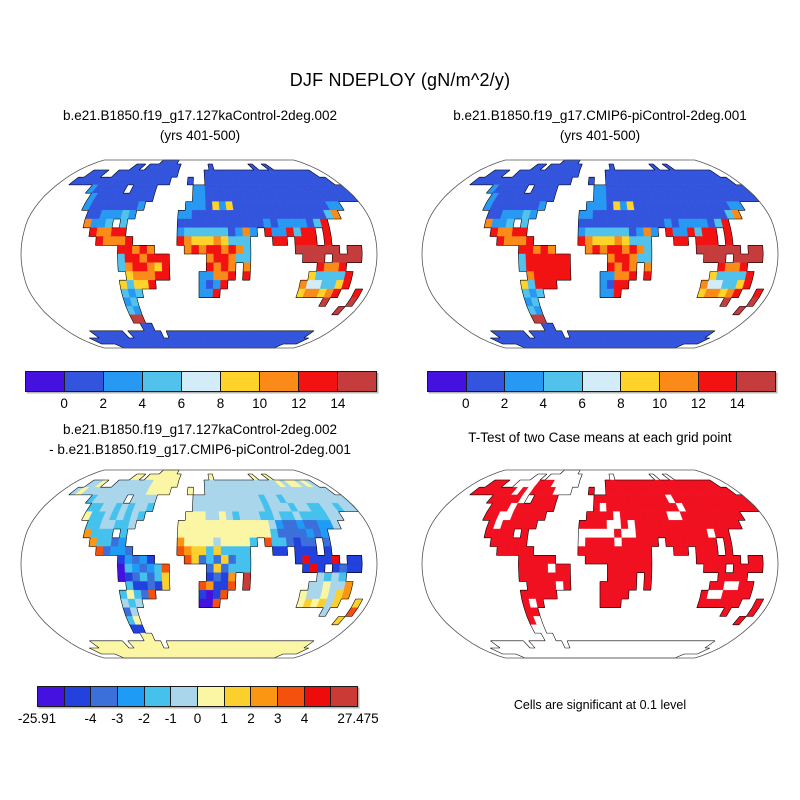  I want to click on colorbar-tick-label: -1, so click(170, 718).